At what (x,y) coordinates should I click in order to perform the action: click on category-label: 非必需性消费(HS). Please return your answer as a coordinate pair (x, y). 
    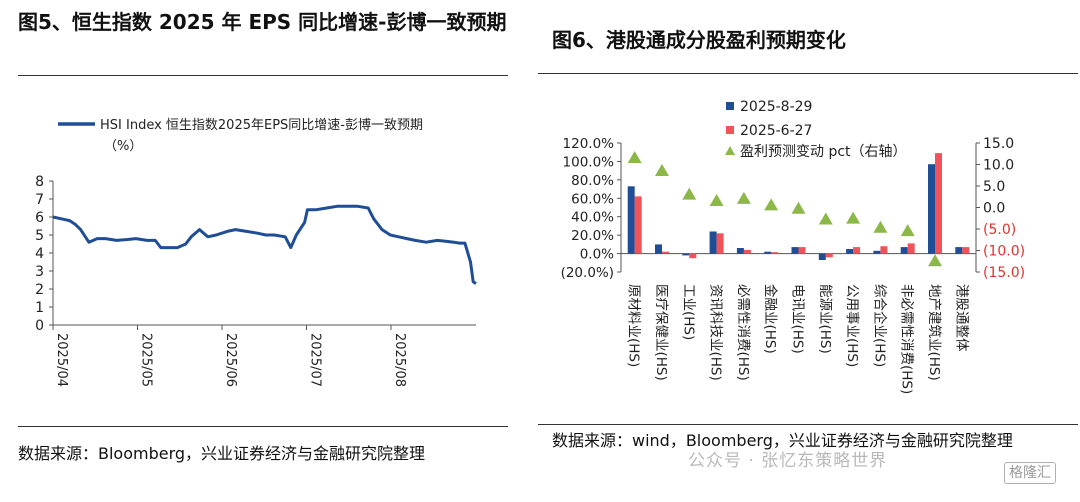
    Looking at the image, I should click on (907, 339).